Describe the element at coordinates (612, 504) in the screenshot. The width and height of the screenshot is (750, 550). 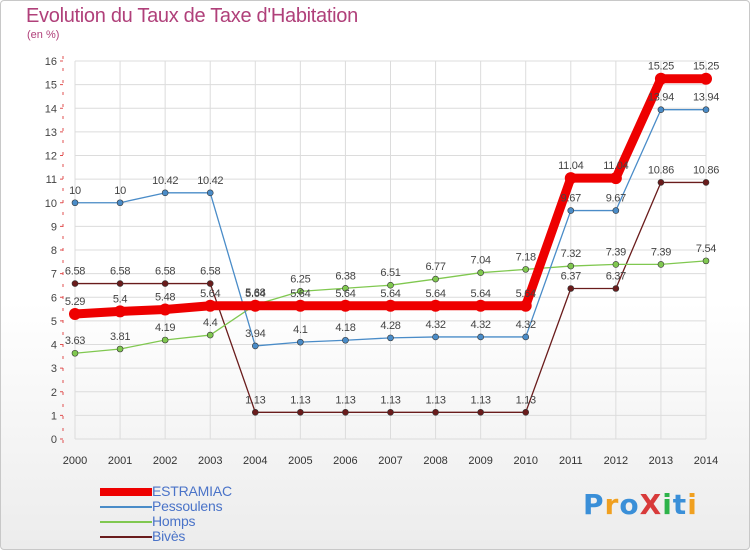
I see `brand-logo-letter: r` at that location.